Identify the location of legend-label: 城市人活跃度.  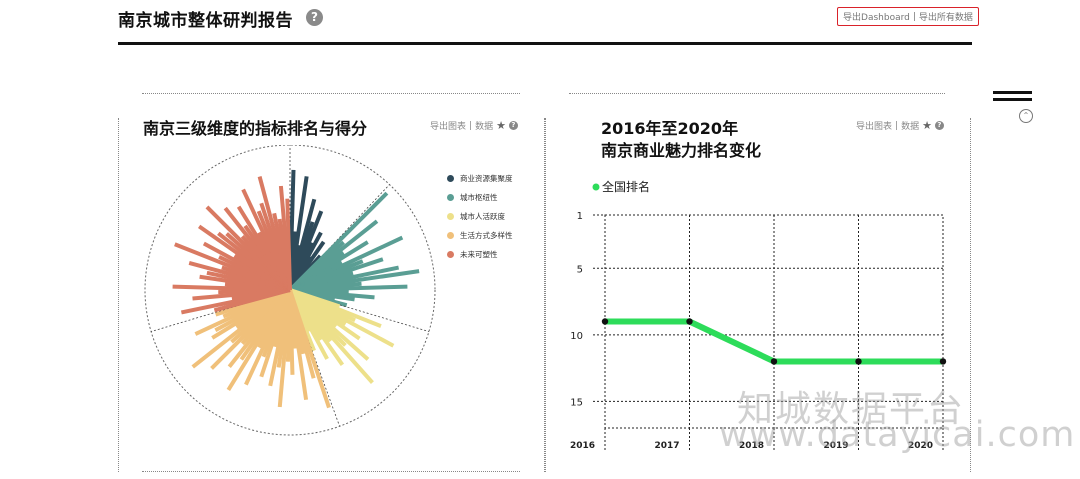
(482, 216).